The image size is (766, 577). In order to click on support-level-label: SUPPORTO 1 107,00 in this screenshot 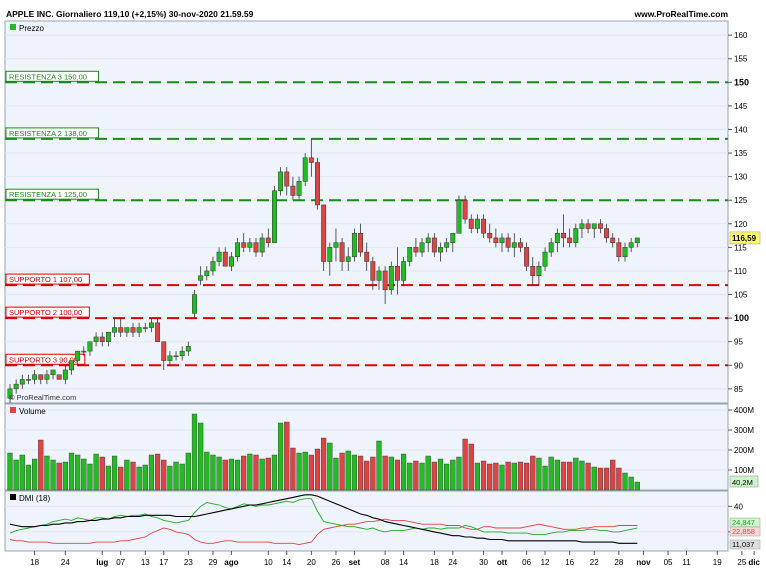, I will do `click(45, 279)`.